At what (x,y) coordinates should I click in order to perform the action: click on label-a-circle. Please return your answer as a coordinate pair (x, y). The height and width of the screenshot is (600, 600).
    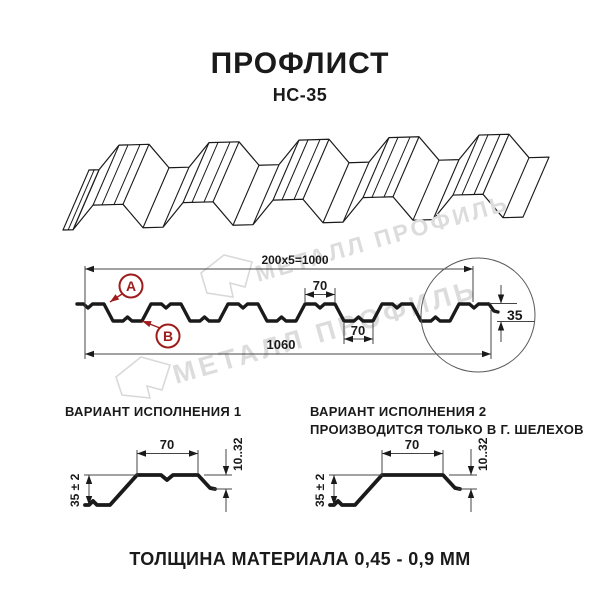
    Looking at the image, I should click on (131, 286).